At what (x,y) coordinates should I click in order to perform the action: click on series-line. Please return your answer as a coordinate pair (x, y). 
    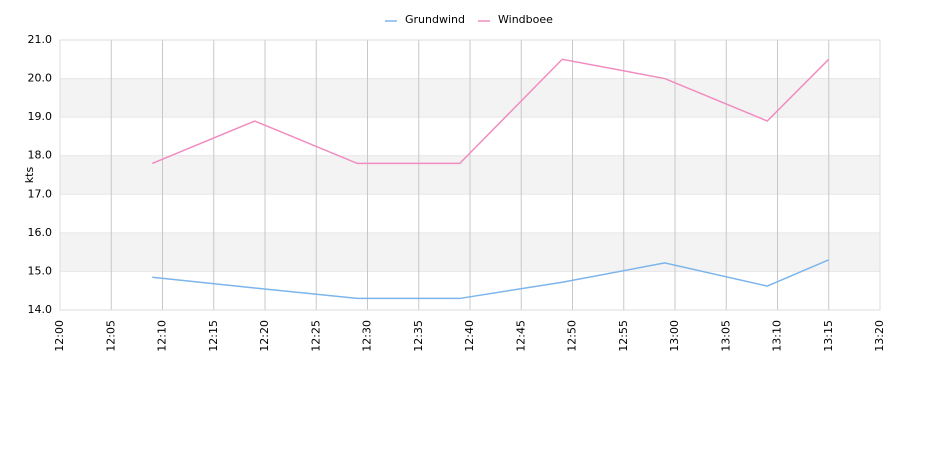
    Looking at the image, I should click on (491, 279).